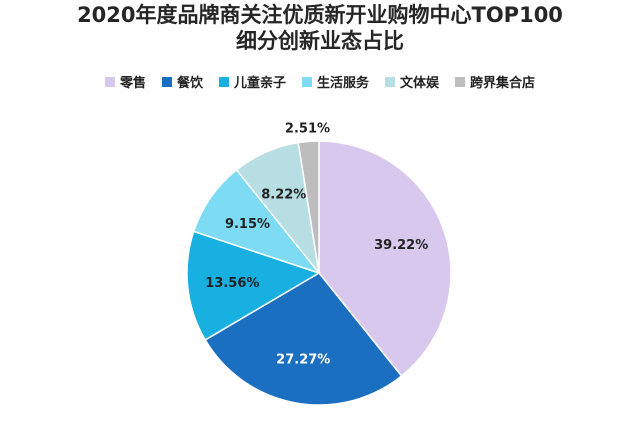  Describe the element at coordinates (320, 41) in the screenshot. I see `chart-title-line2: 细分创新业态占比` at that location.